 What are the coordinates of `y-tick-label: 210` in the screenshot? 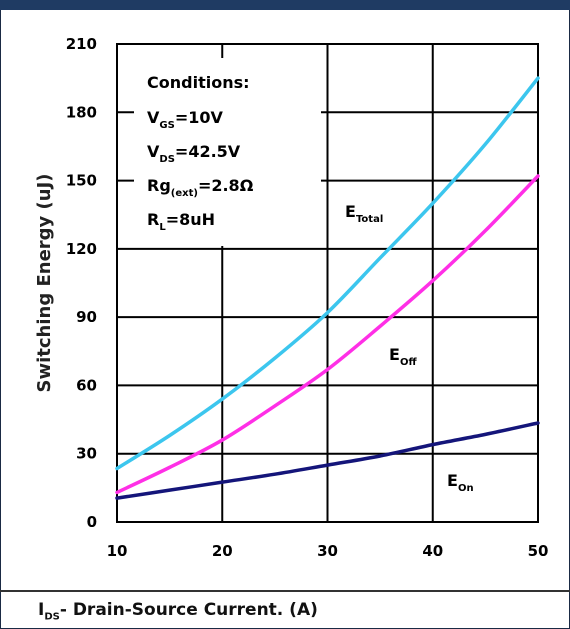 It's located at (81, 44).